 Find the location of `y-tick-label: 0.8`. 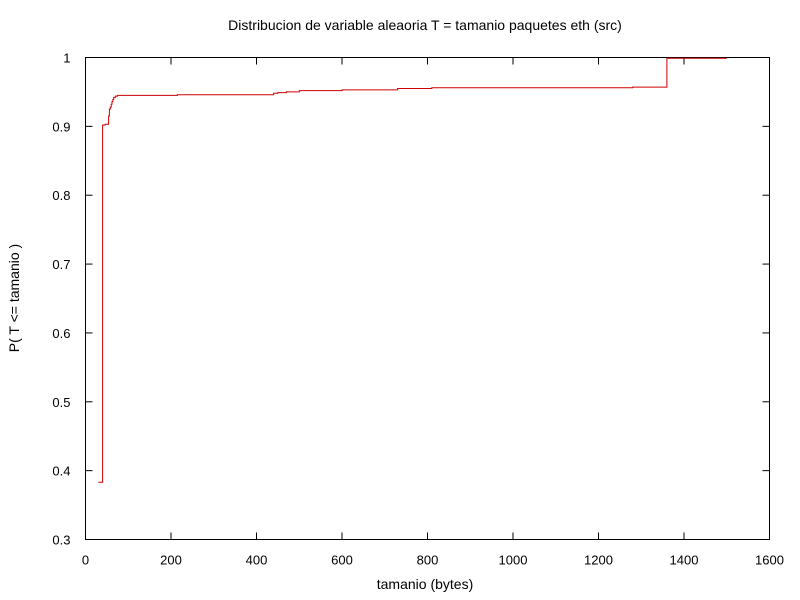

y-tick-label: 0.8 is located at coordinates (61, 195).